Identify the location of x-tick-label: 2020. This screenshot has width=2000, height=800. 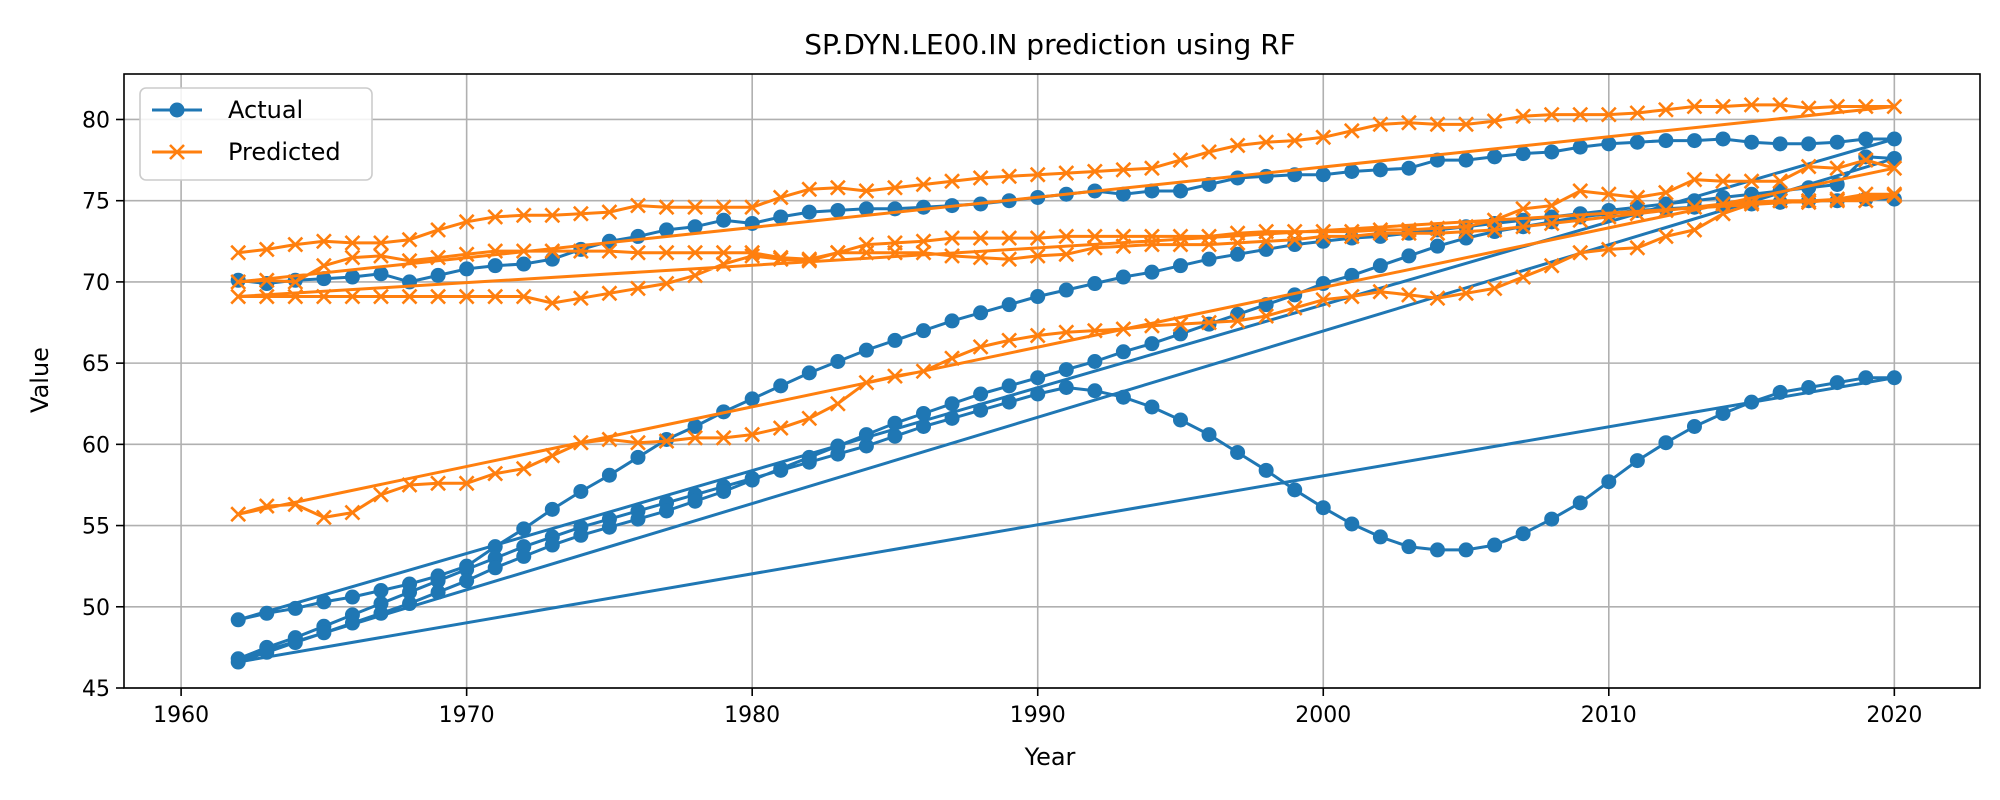
(1894, 715).